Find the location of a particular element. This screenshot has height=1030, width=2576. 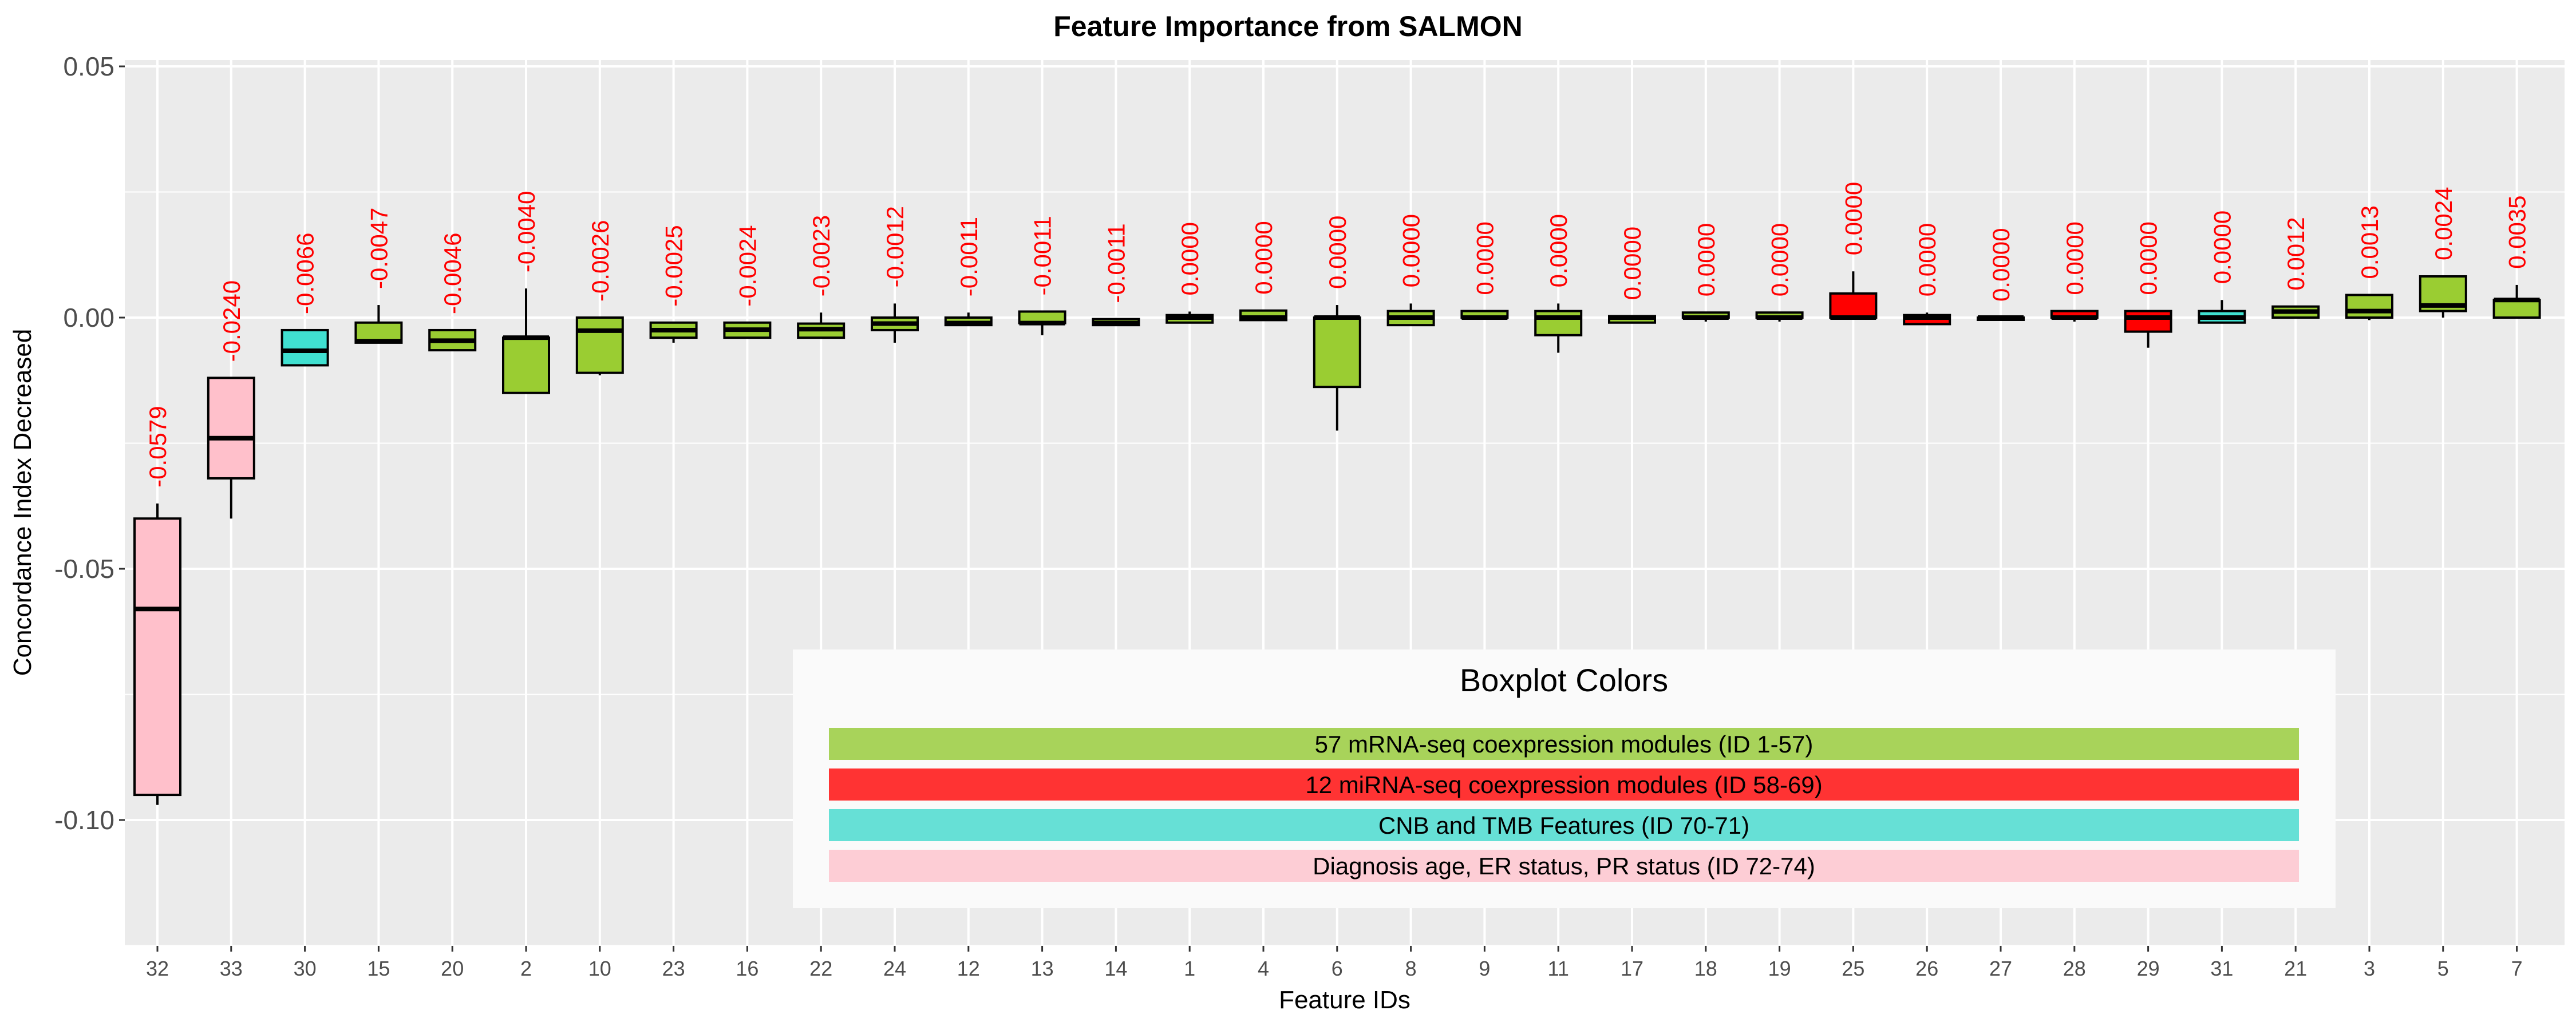

x-tick-label: 22 is located at coordinates (820, 968).